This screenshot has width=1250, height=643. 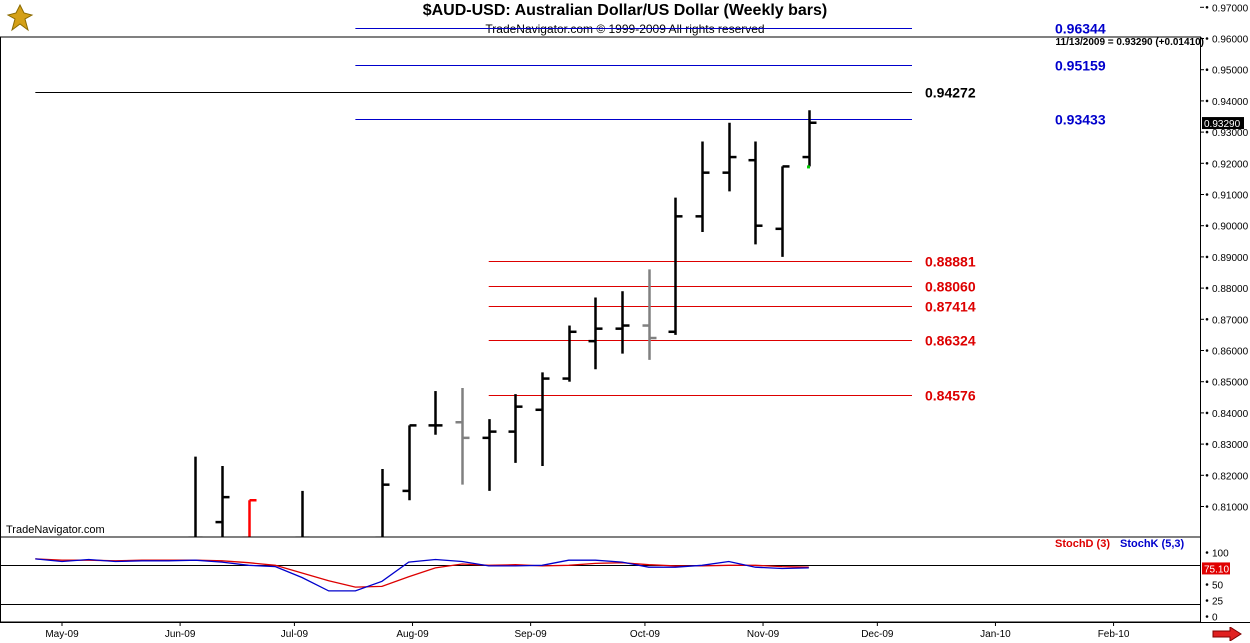 What do you see at coordinates (1230, 8) in the screenshot?
I see `y-tick-label: 0.97000` at bounding box center [1230, 8].